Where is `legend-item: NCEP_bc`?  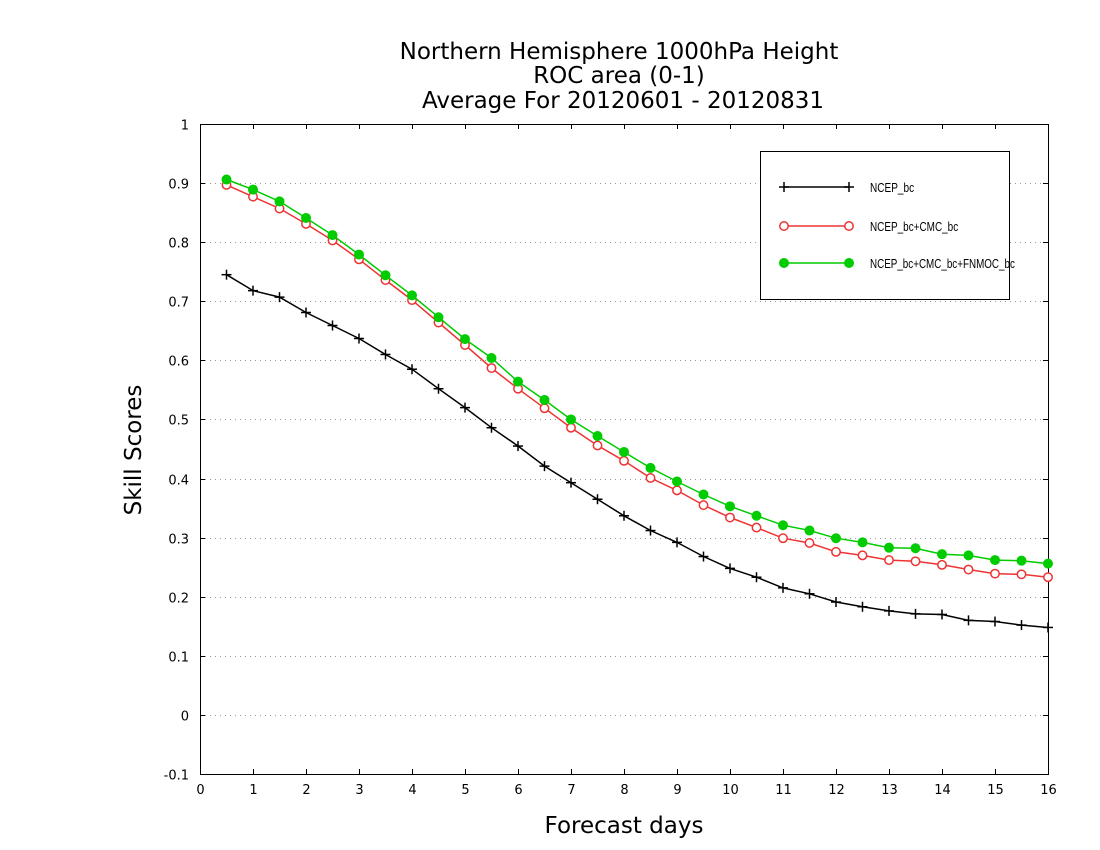
legend-item: NCEP_bc is located at coordinates (846, 187).